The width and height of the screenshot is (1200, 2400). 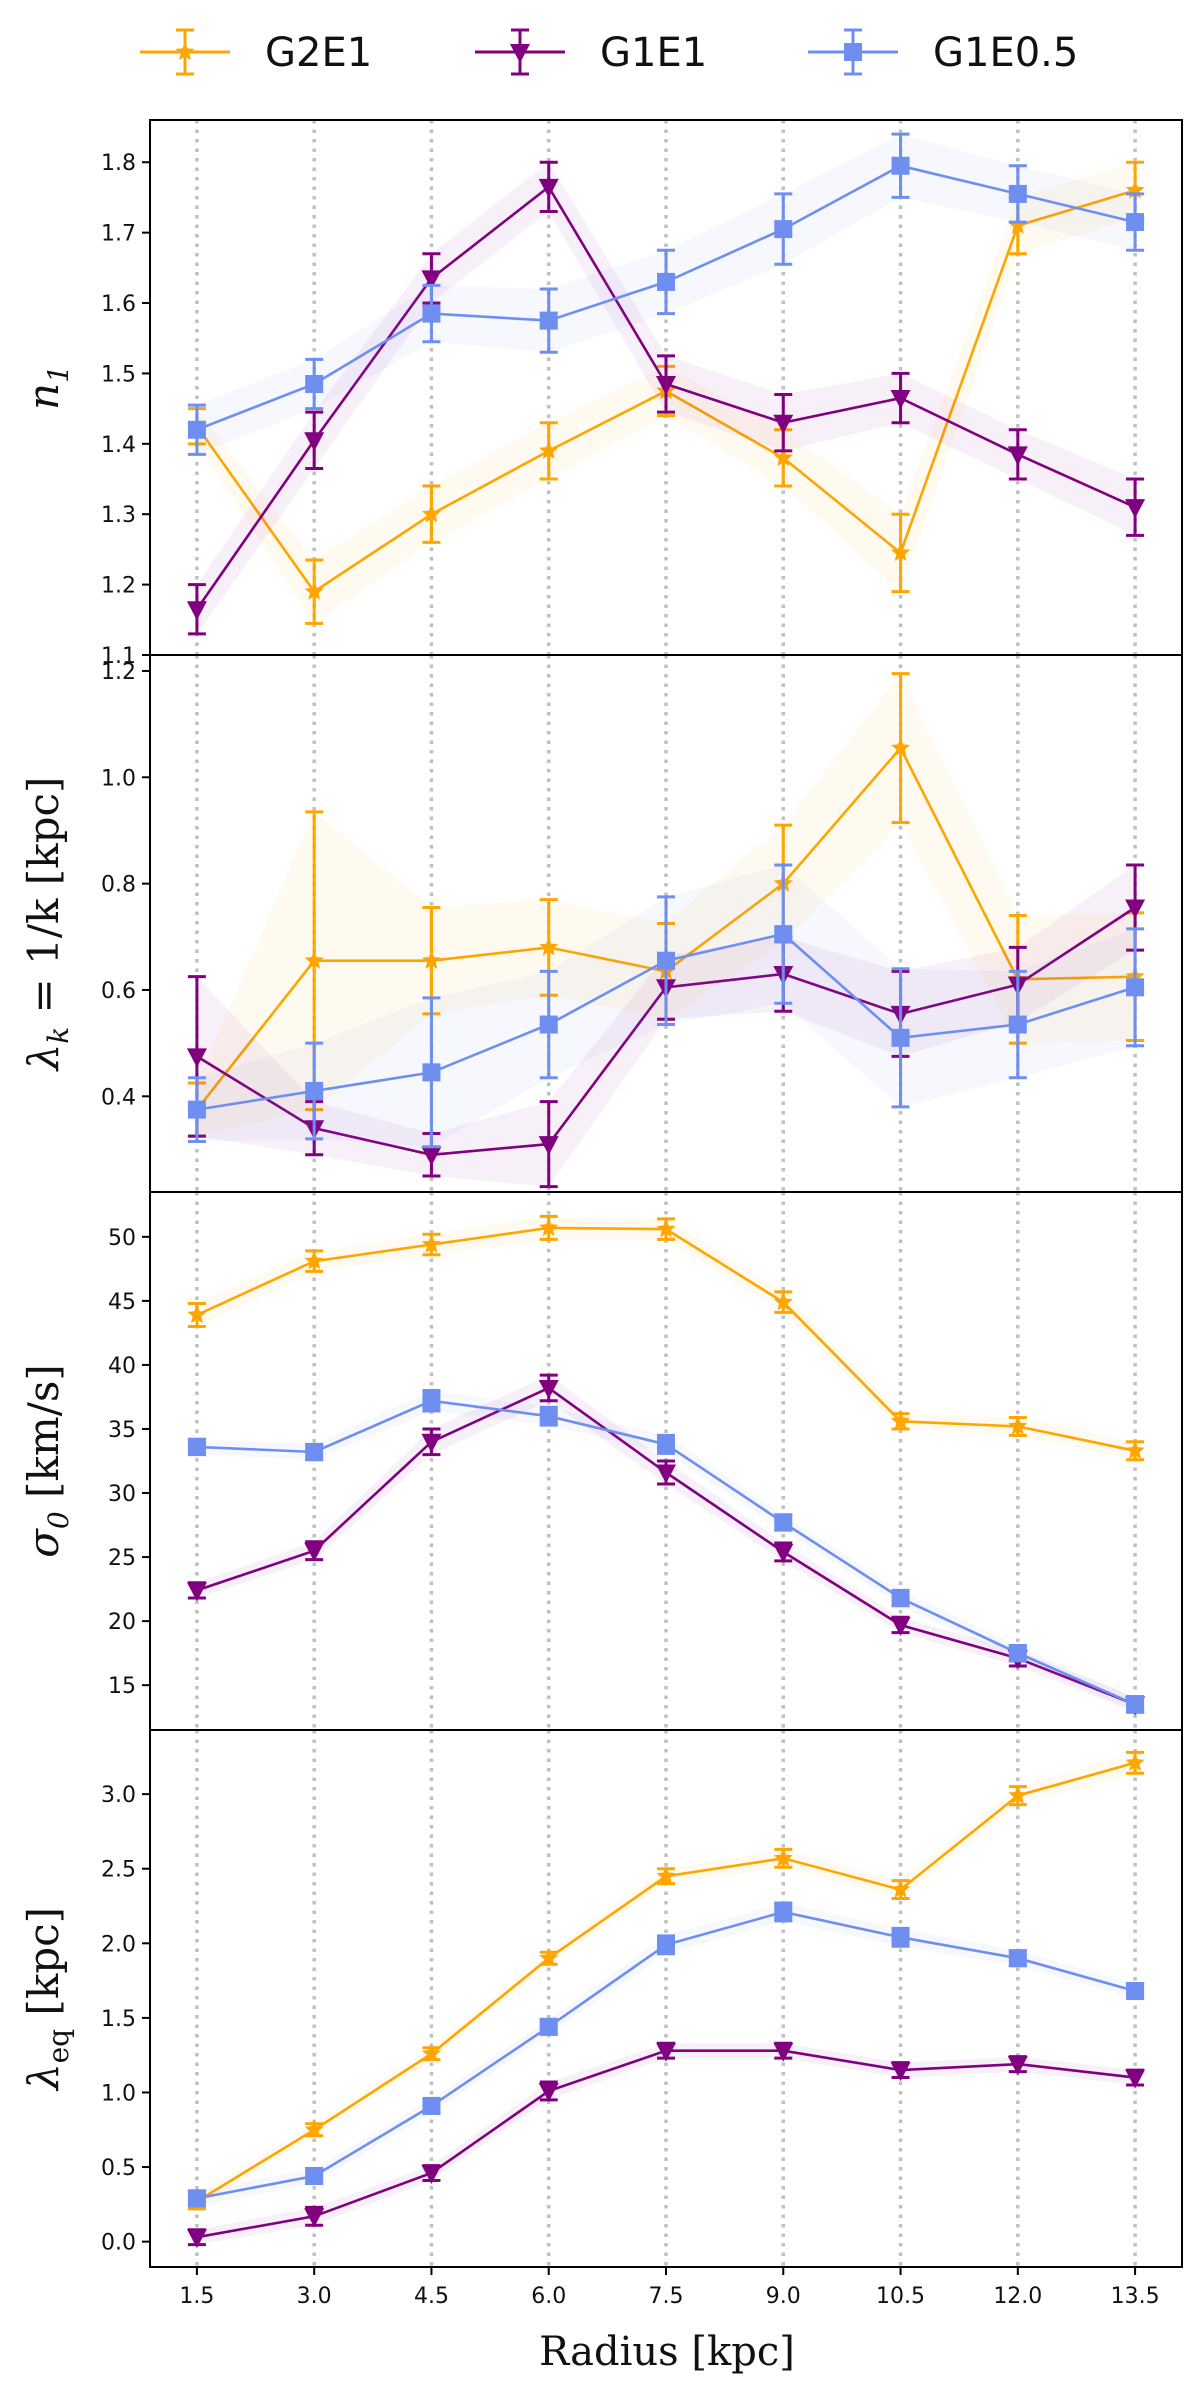 I want to click on legend-item-g2e1: G2E1, so click(x=256, y=52).